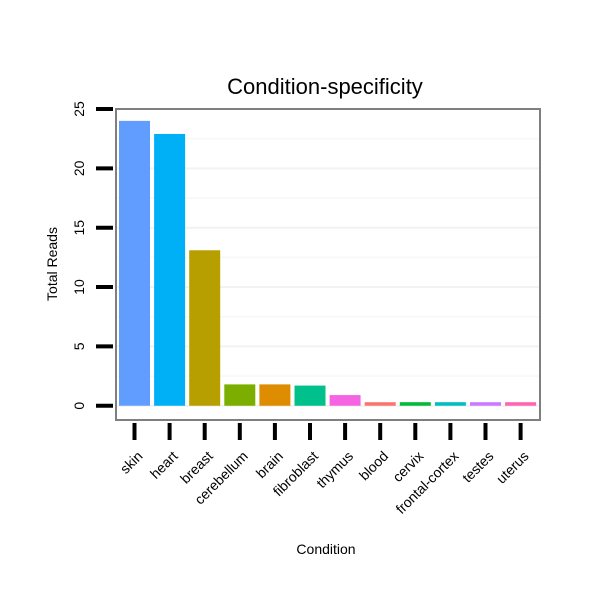 The image size is (600, 600). What do you see at coordinates (521, 404) in the screenshot?
I see `bar-uterus` at bounding box center [521, 404].